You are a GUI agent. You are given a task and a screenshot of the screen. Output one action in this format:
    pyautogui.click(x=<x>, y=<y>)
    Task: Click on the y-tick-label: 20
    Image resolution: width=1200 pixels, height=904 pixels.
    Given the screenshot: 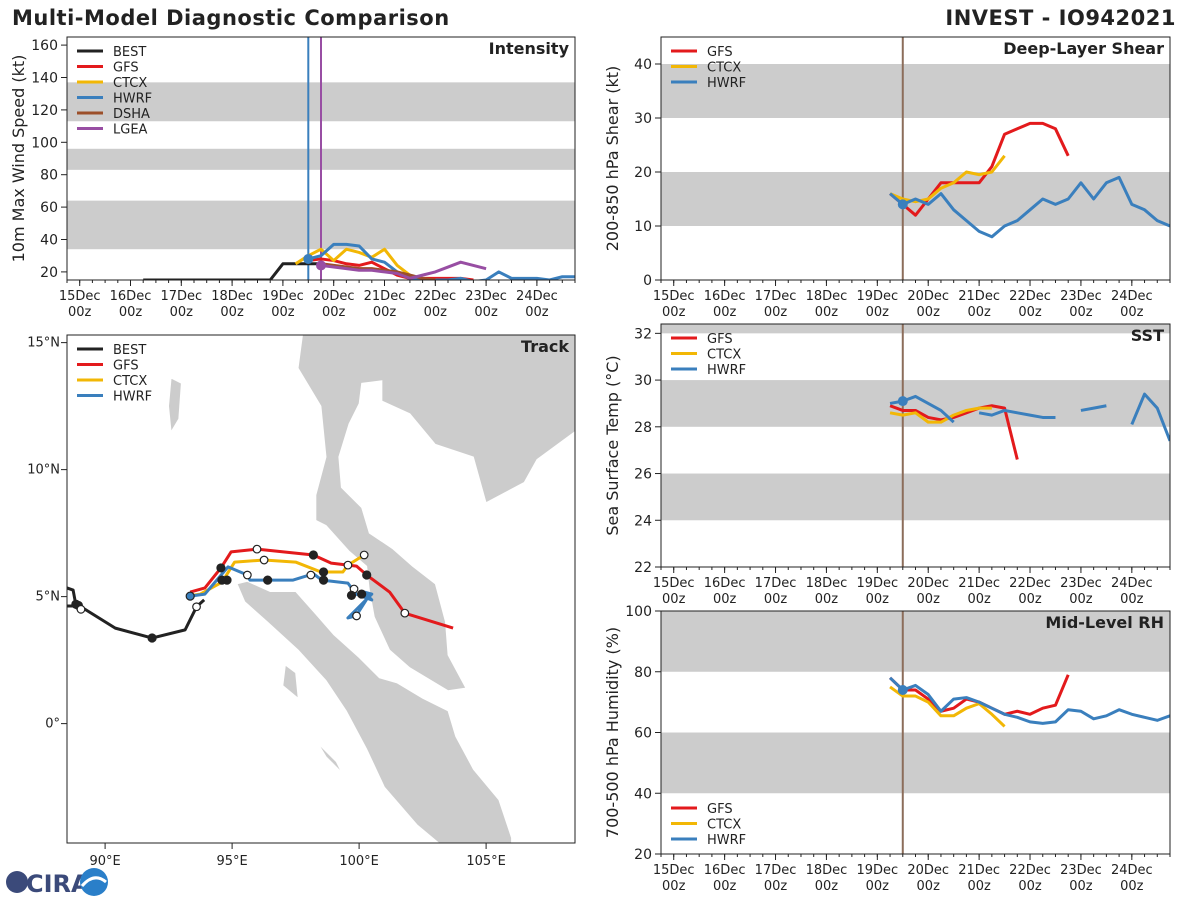 What is the action you would take?
    pyautogui.click(x=49, y=273)
    